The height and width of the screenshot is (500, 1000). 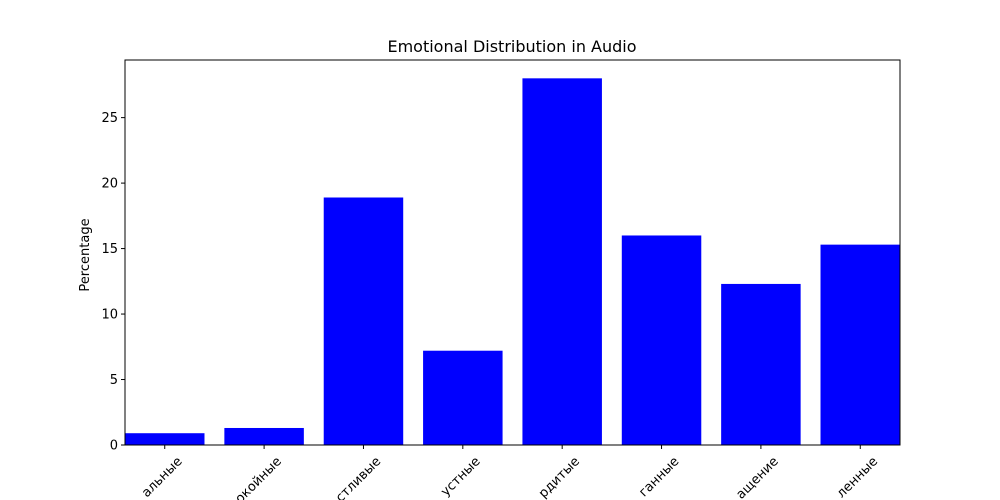 I want to click on y-axis-ticks: 0 5 10 15 20 25, so click(x=113, y=282).